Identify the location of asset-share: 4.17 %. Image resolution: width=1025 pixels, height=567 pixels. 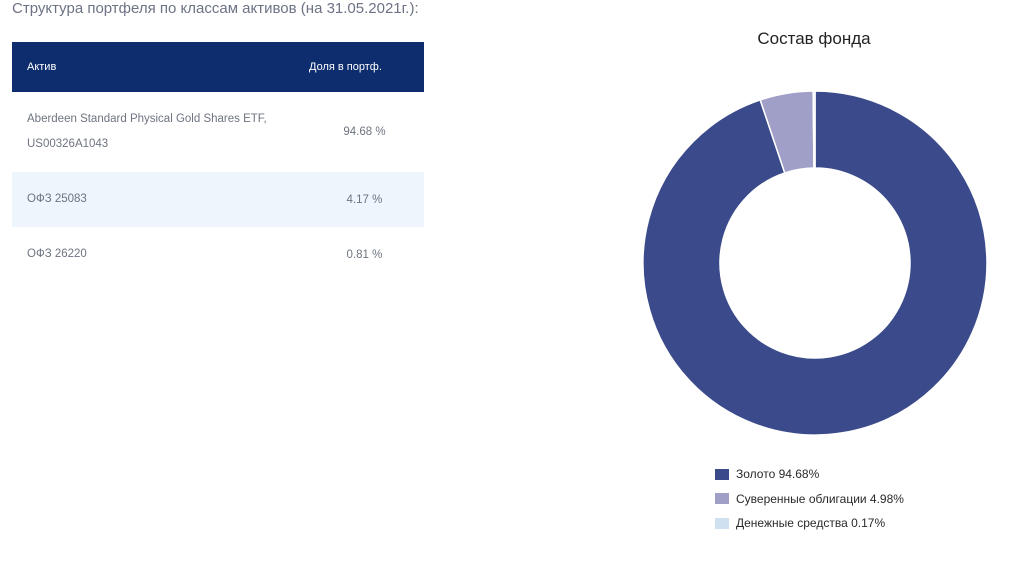
(364, 199).